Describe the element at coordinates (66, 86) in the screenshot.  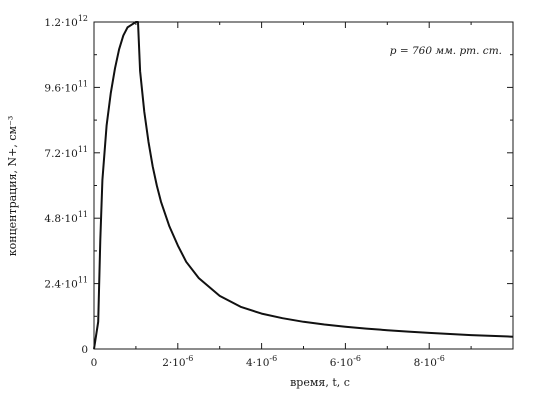
I see `y-tick-label: 9.6·10¹¹` at that location.